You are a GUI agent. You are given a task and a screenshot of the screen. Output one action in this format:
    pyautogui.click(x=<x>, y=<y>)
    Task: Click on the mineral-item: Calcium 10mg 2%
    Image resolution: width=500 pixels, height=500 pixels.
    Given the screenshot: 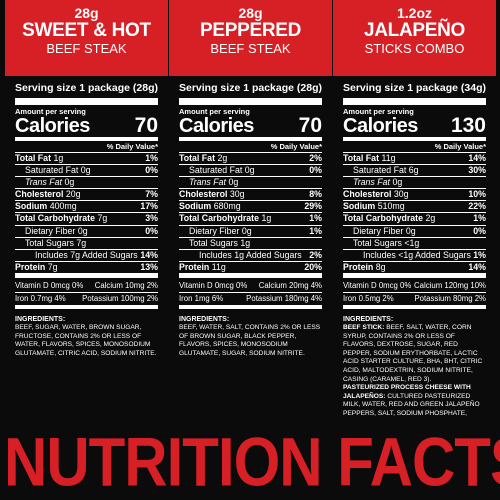 What is the action you would take?
    pyautogui.click(x=126, y=285)
    